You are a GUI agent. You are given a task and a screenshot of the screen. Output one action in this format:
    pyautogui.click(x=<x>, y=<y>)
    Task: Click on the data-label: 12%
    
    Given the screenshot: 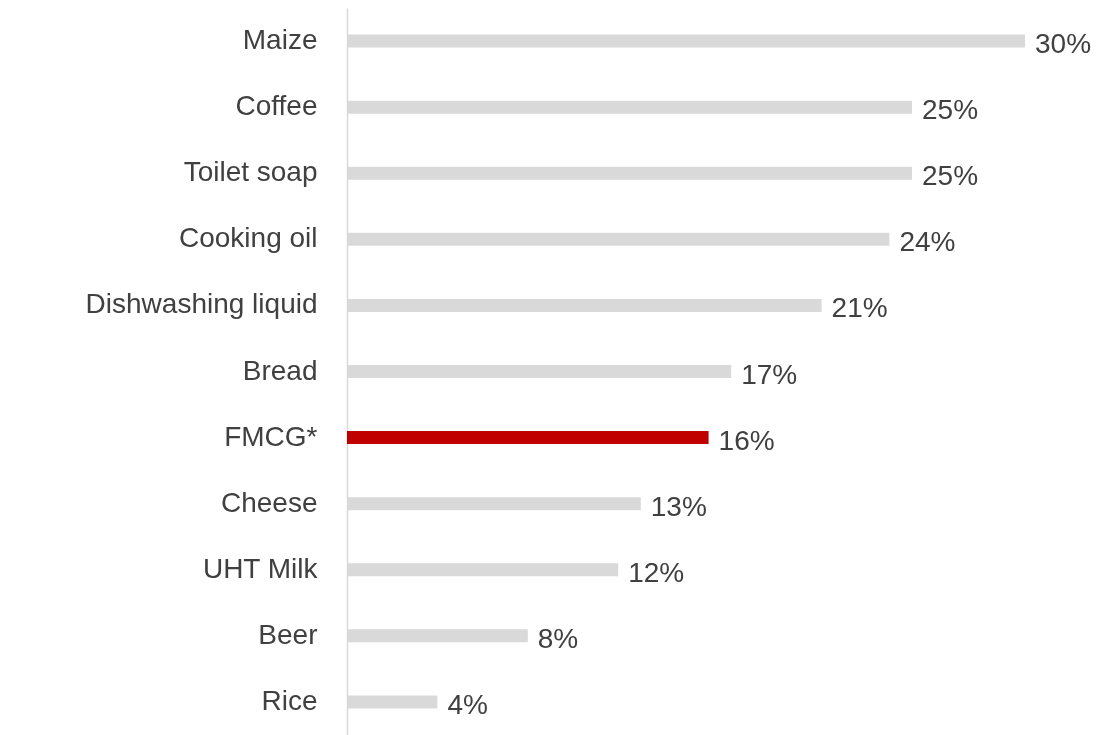 What is the action you would take?
    pyautogui.click(x=656, y=572)
    